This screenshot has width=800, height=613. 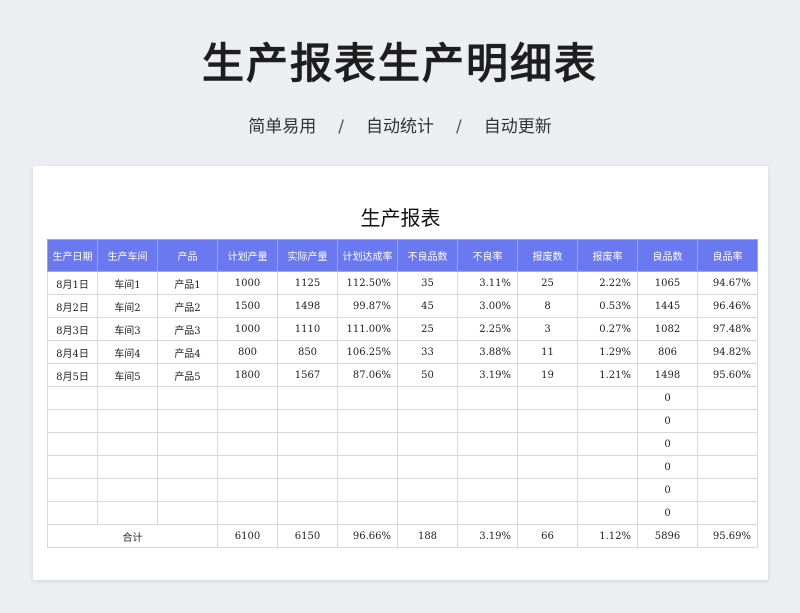 What do you see at coordinates (547, 306) in the screenshot?
I see `table-cell: 8` at bounding box center [547, 306].